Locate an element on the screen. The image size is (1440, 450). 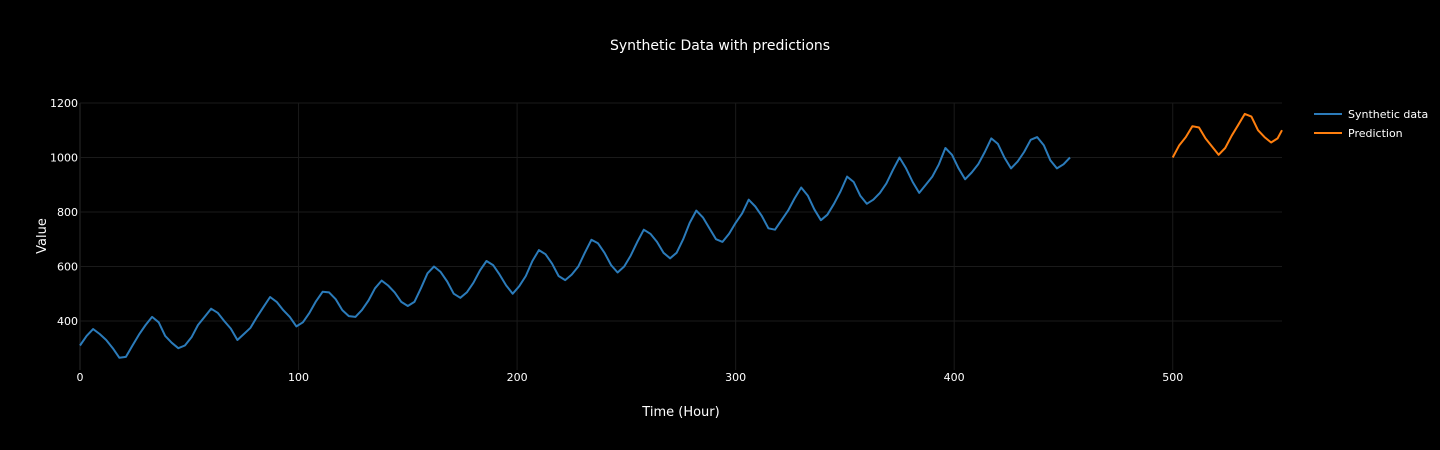
y-tick-label: 1000 is located at coordinates (64, 157).